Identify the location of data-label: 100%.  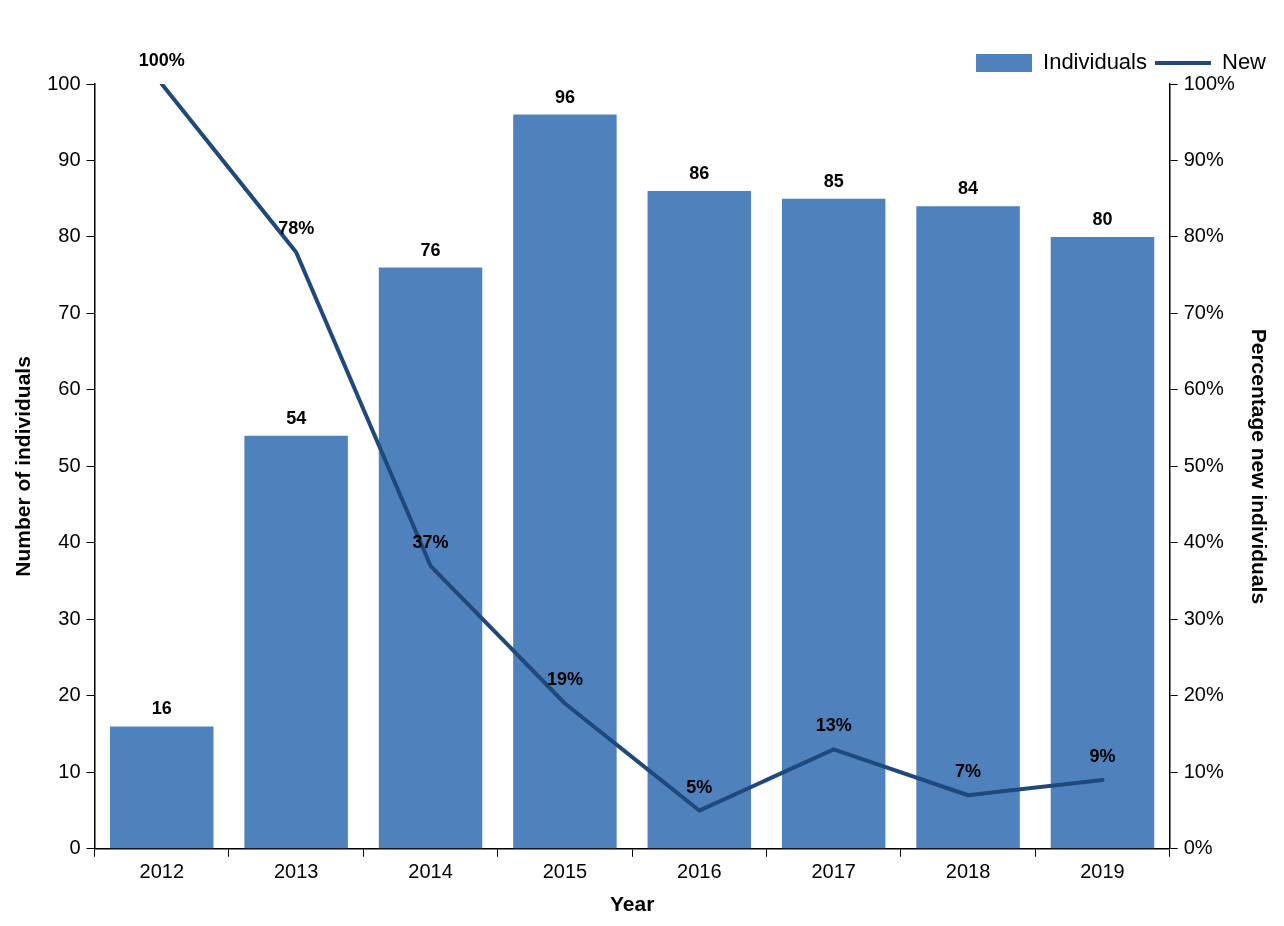
(161, 59).